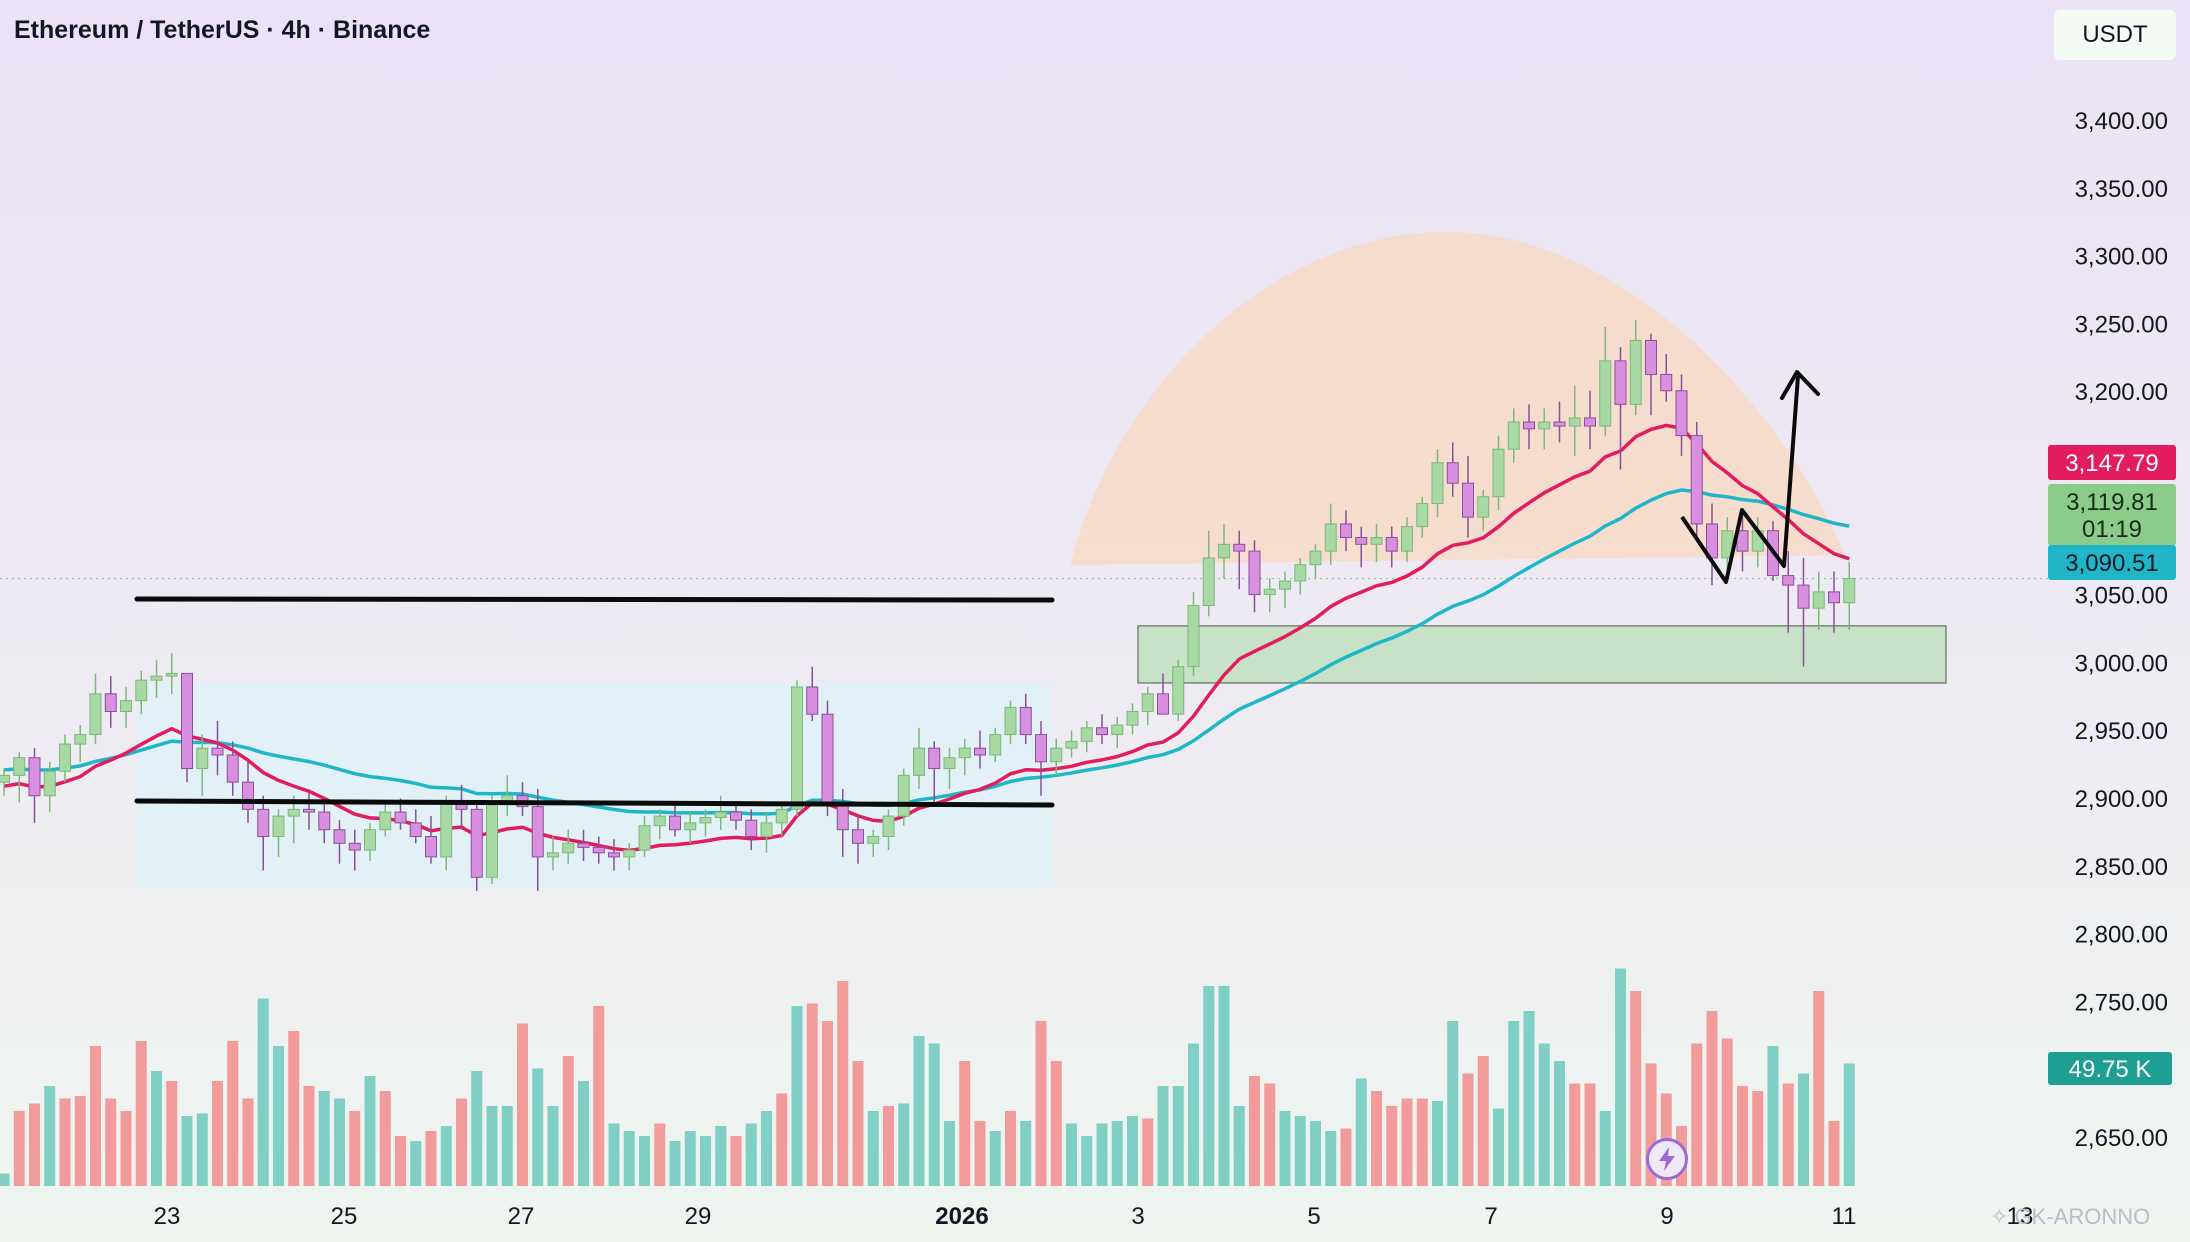  I want to click on time-axis: 23 25 27 29 2026 3 5 7 9 11 13, so click(1094, 1216).